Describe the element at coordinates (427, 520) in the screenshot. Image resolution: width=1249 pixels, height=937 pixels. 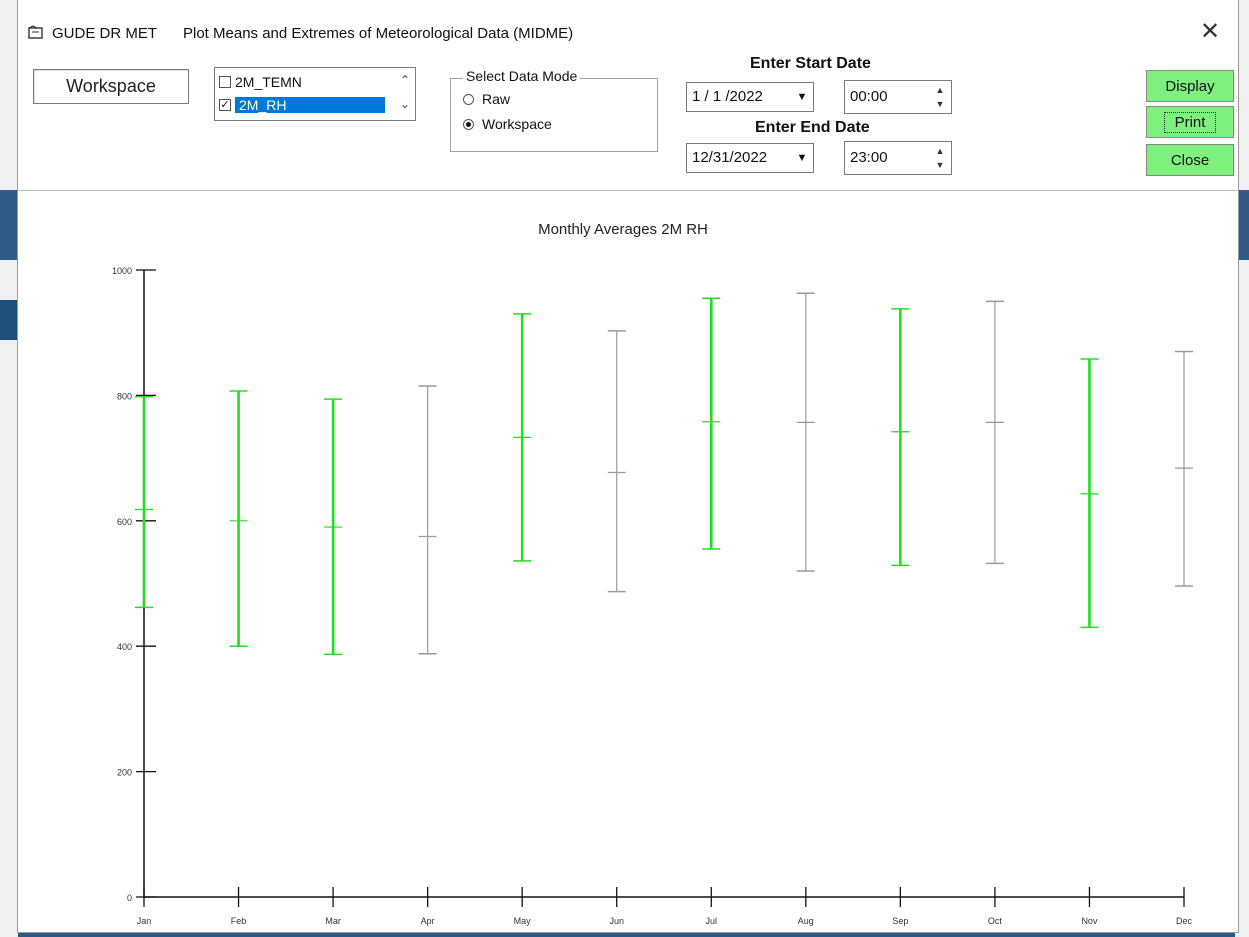
I see `error-bar-apr` at that location.